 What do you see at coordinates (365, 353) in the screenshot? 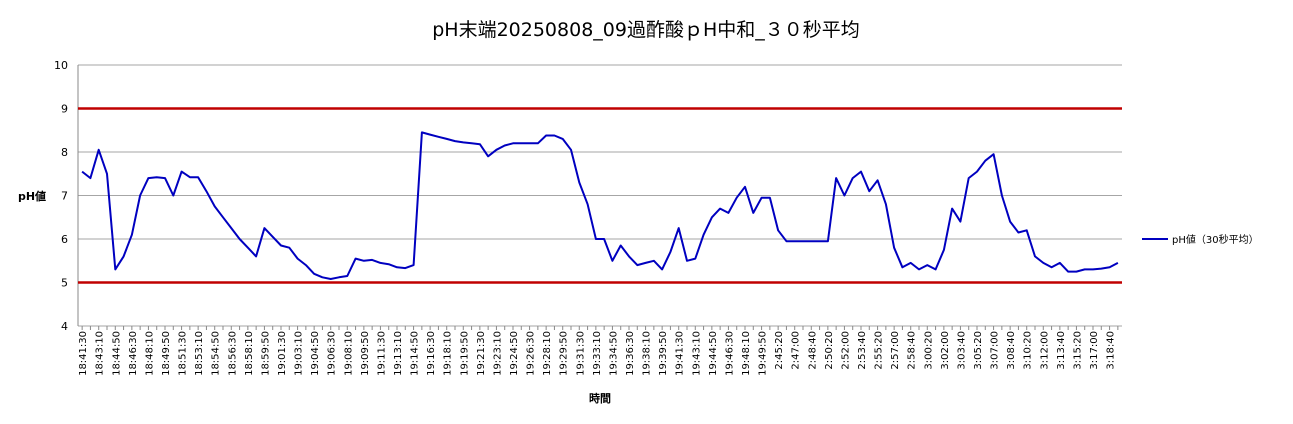
I see `x-tick-label: 19:09:50` at bounding box center [365, 353].